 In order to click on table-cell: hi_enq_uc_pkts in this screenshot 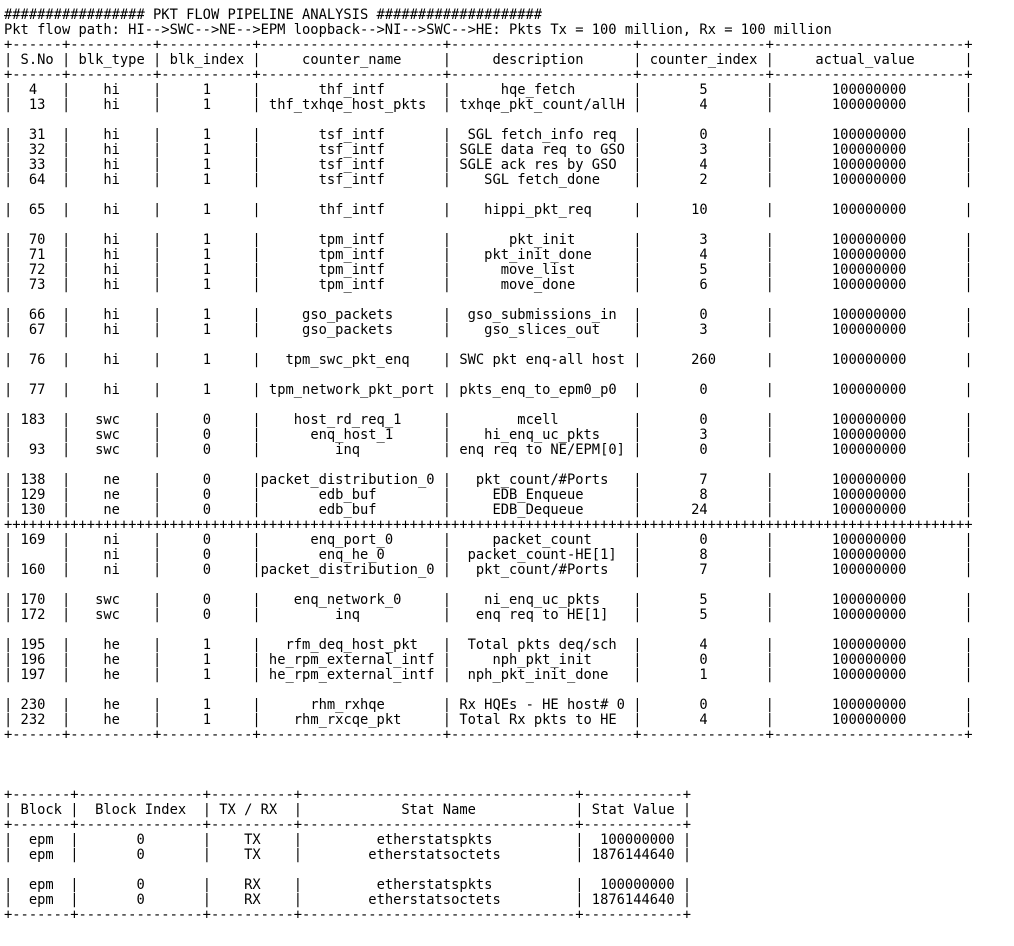, I will do `click(542, 435)`.